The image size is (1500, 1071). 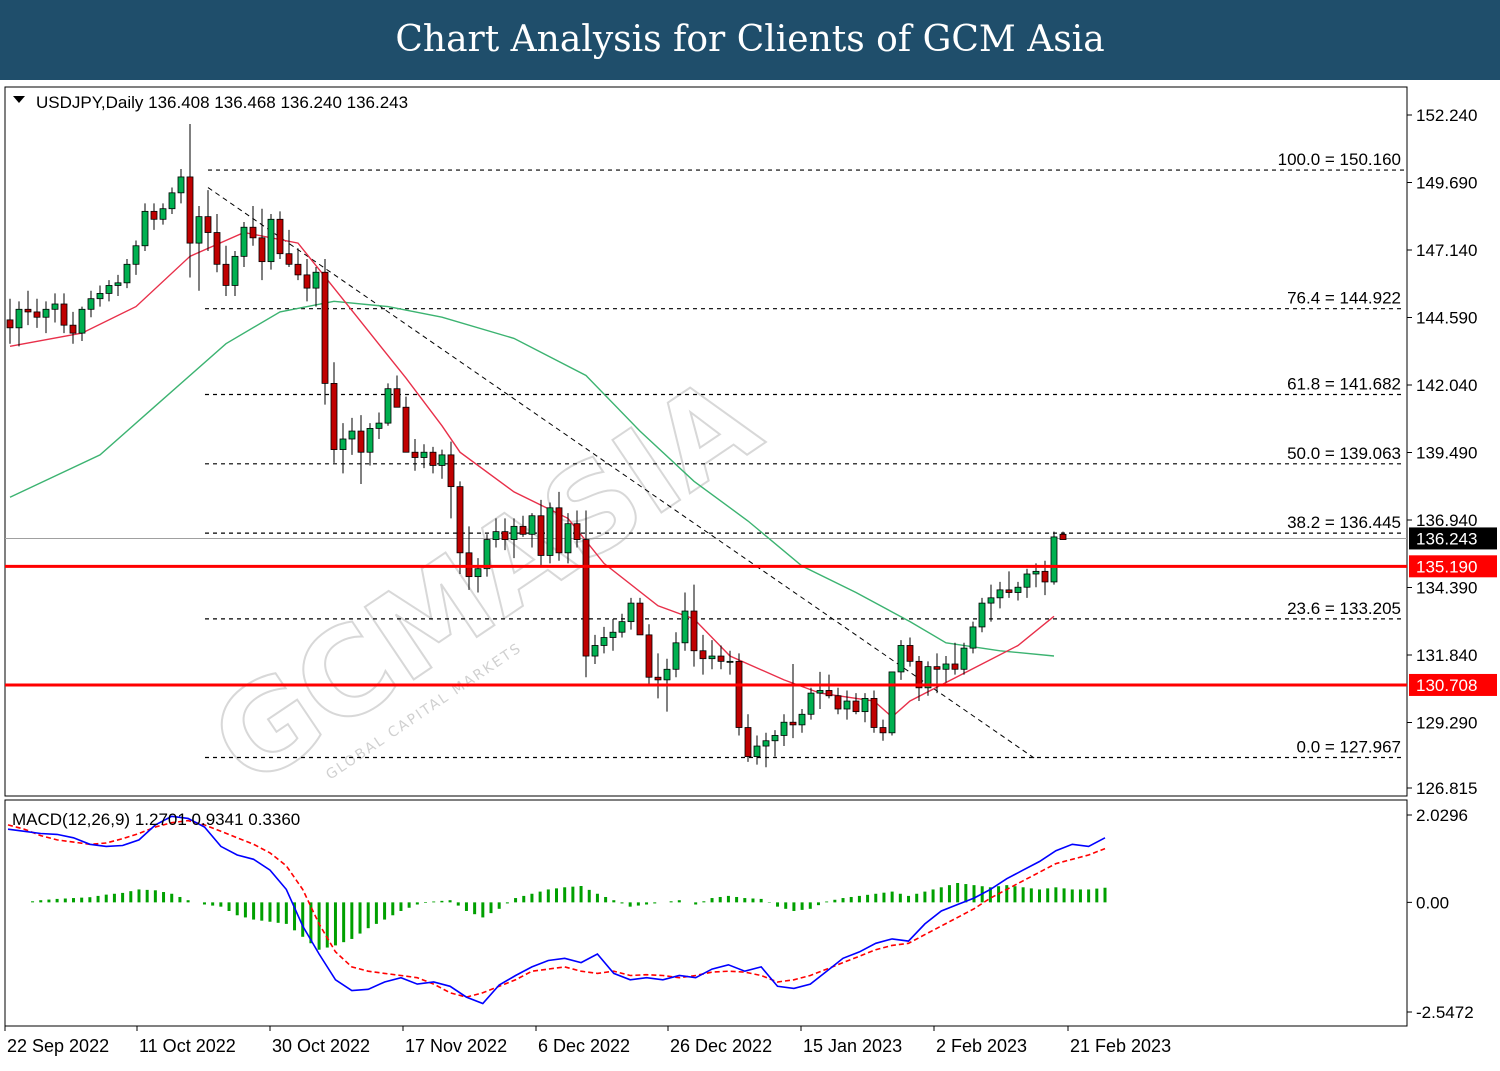 What do you see at coordinates (1453, 538) in the screenshot?
I see `current-price-box` at bounding box center [1453, 538].